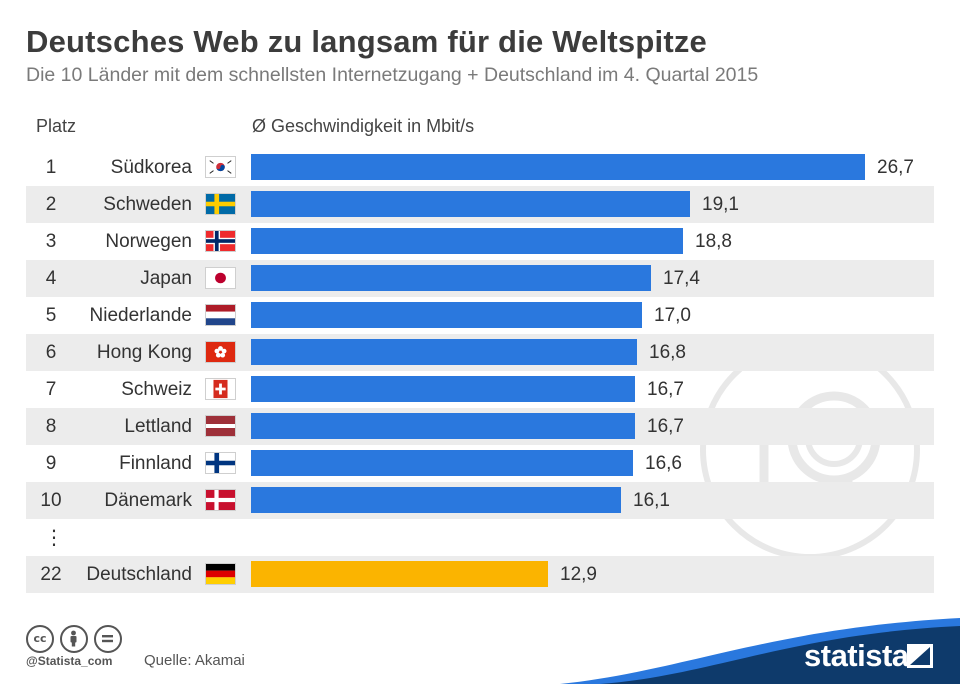  I want to click on license-icons: cc, so click(77, 639).